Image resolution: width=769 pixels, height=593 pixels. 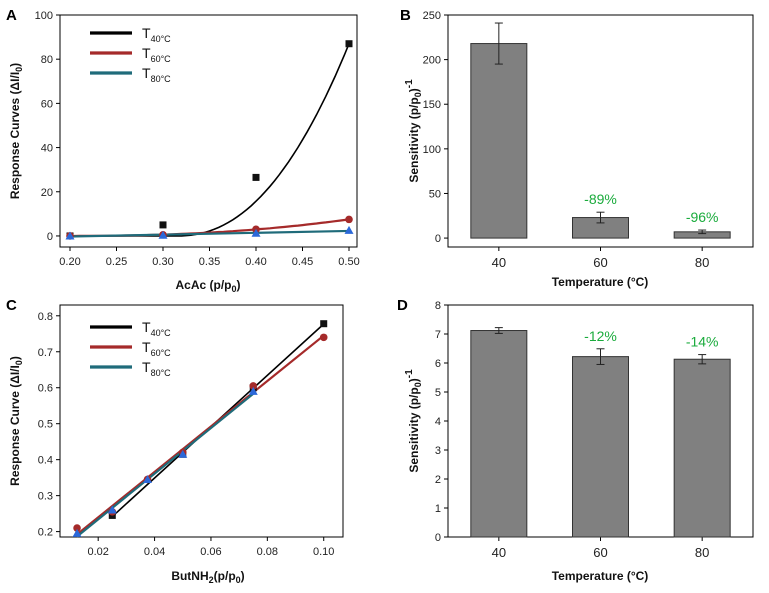 What do you see at coordinates (438, 364) in the screenshot?
I see `y-tick-label: 6` at bounding box center [438, 364].